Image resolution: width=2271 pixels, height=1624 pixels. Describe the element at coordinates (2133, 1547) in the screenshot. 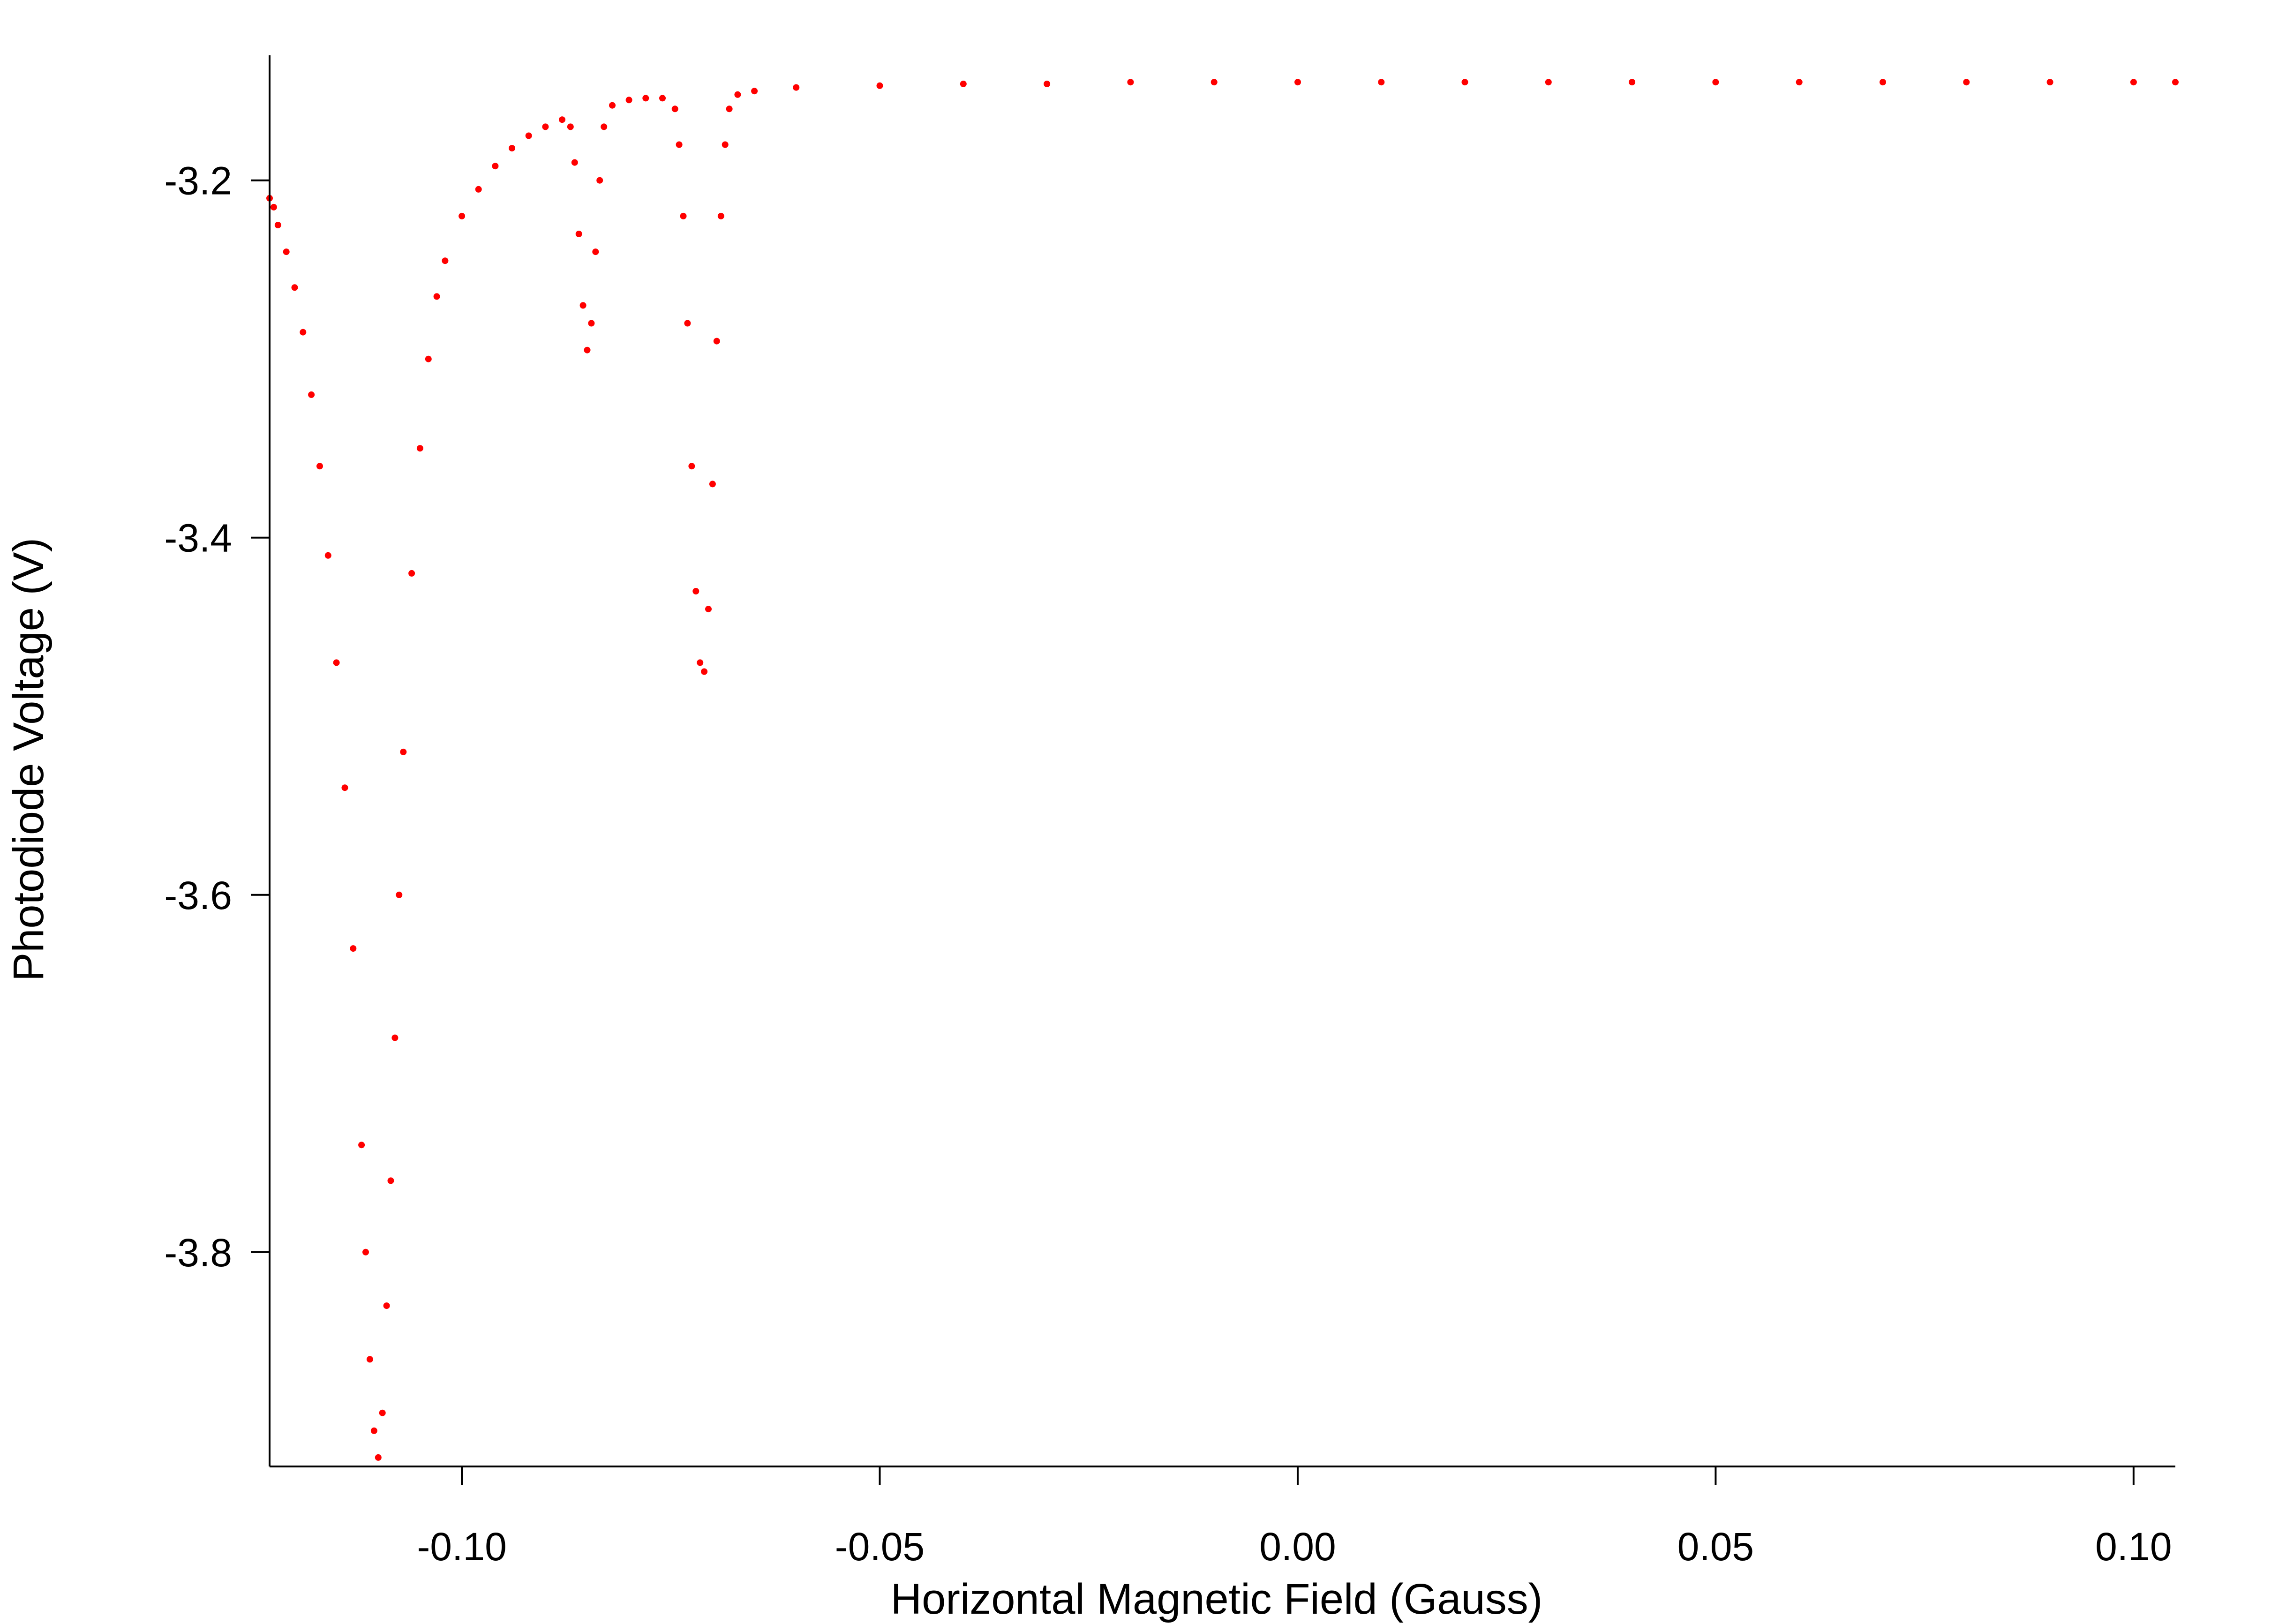

I see `x-tick-label: 0.10` at that location.